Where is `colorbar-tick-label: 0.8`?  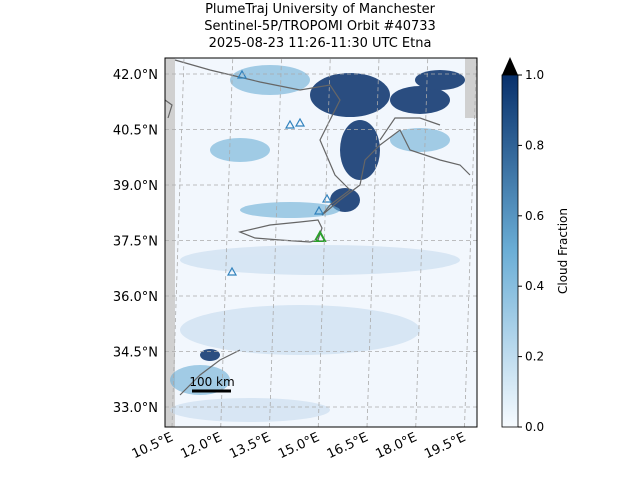 colorbar-tick-label: 0.8 is located at coordinates (534, 145).